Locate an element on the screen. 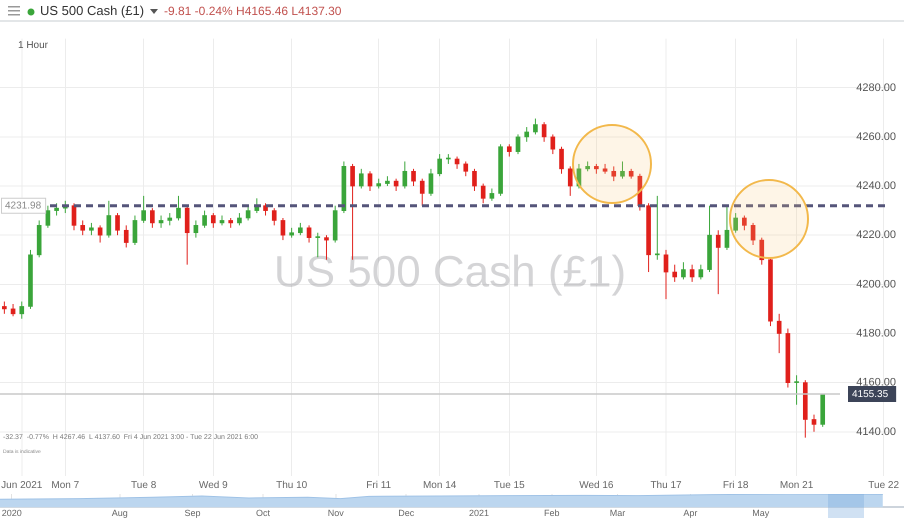 Image resolution: width=904 pixels, height=520 pixels. x-tick-label: Fri 18 is located at coordinates (735, 485).